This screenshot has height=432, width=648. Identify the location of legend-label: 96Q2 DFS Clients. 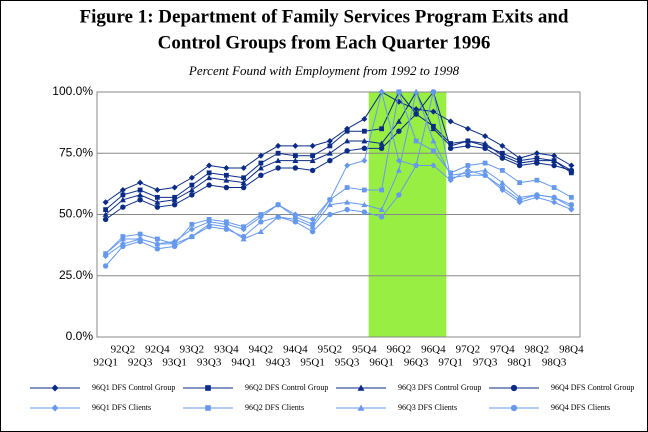
(274, 407).